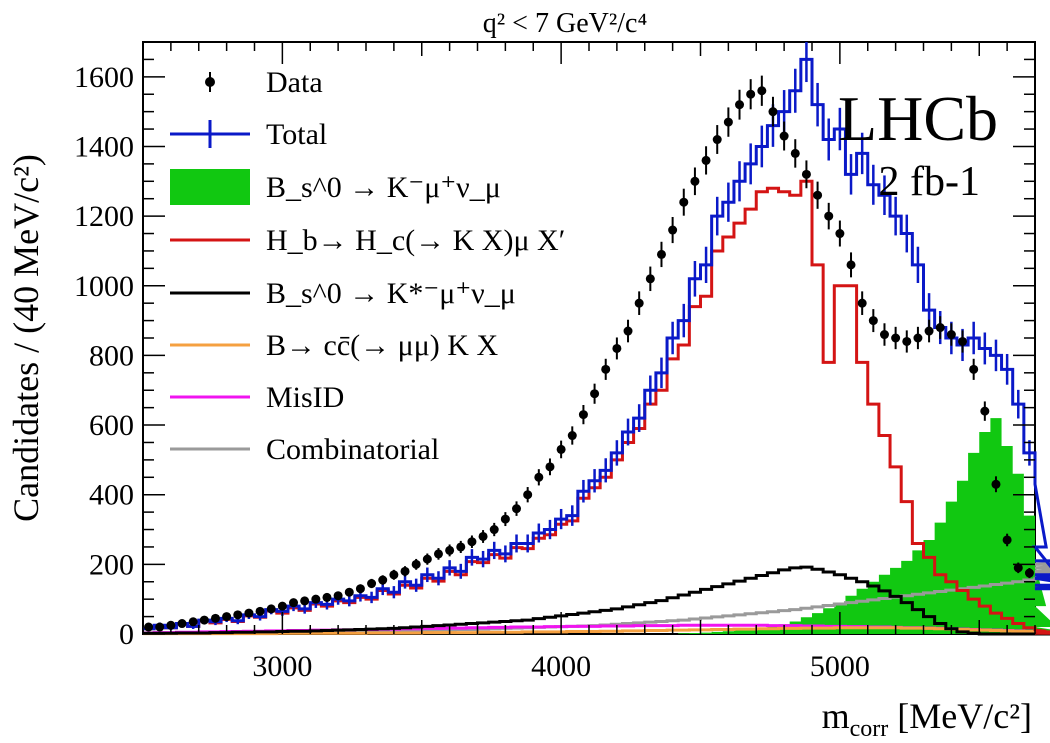  I want to click on x-tick-label: 3000, so click(282, 666).